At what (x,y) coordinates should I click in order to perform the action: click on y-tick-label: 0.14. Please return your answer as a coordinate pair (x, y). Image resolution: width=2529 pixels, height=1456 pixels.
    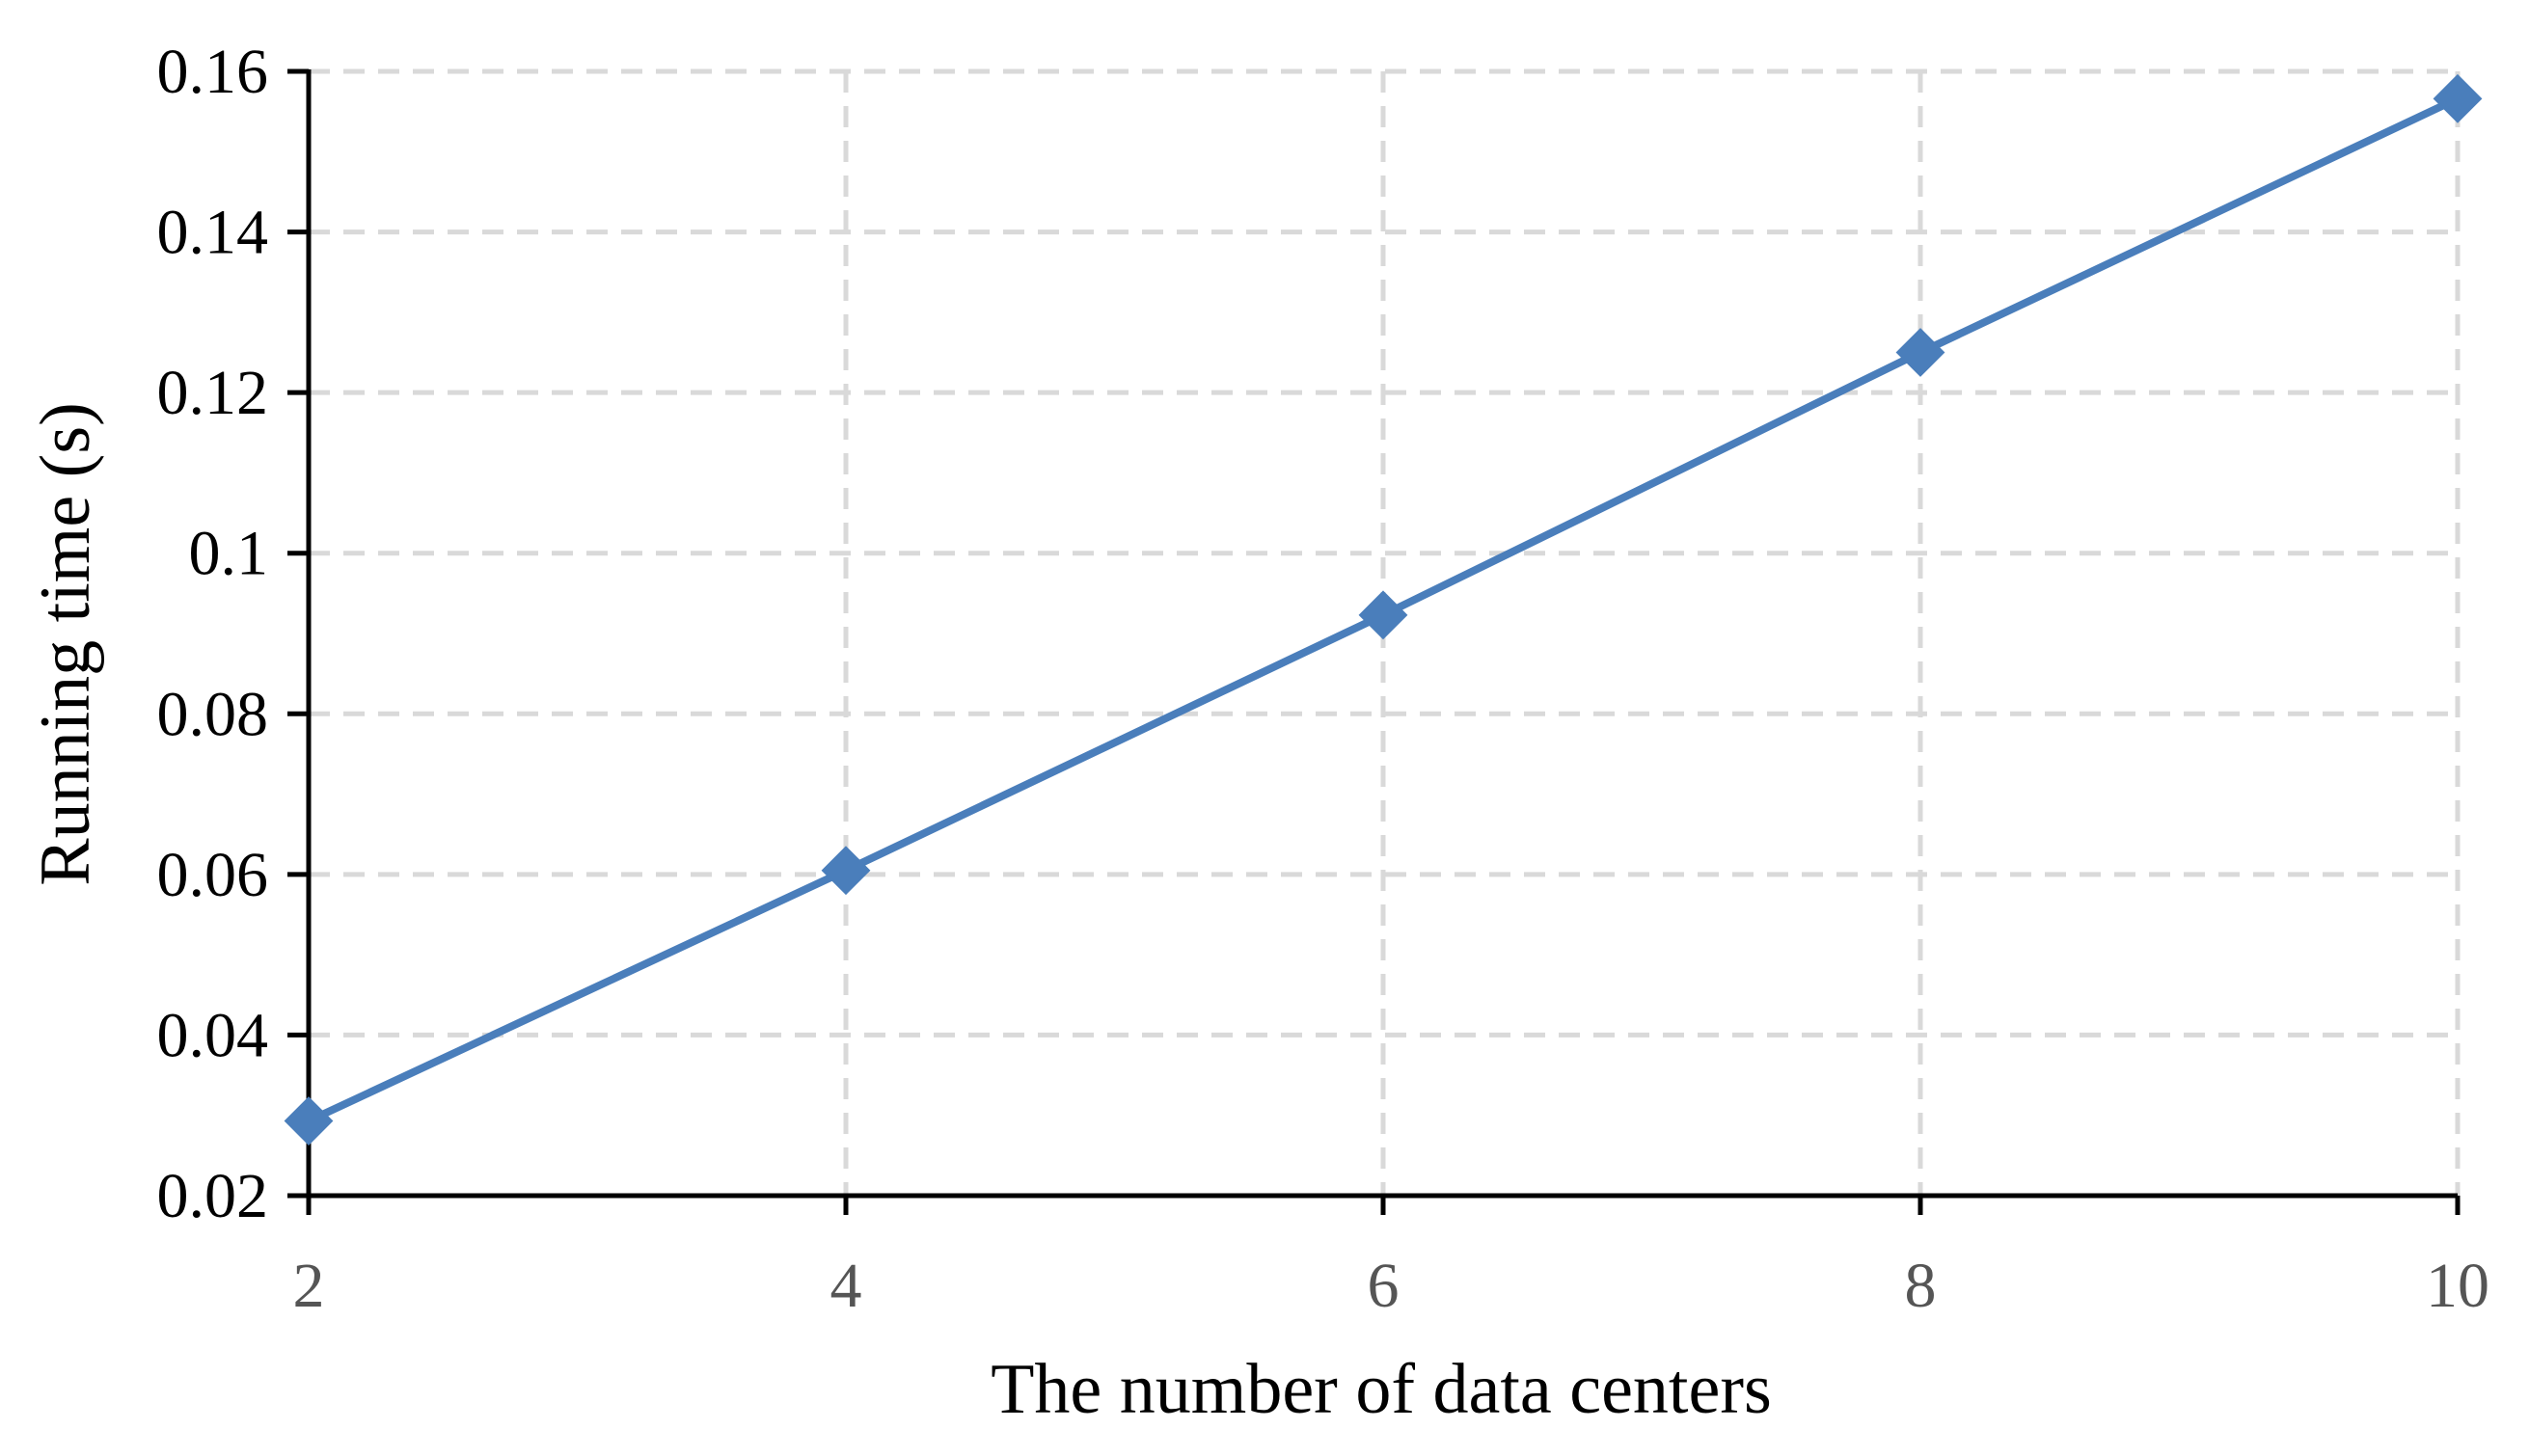
    Looking at the image, I should click on (213, 233).